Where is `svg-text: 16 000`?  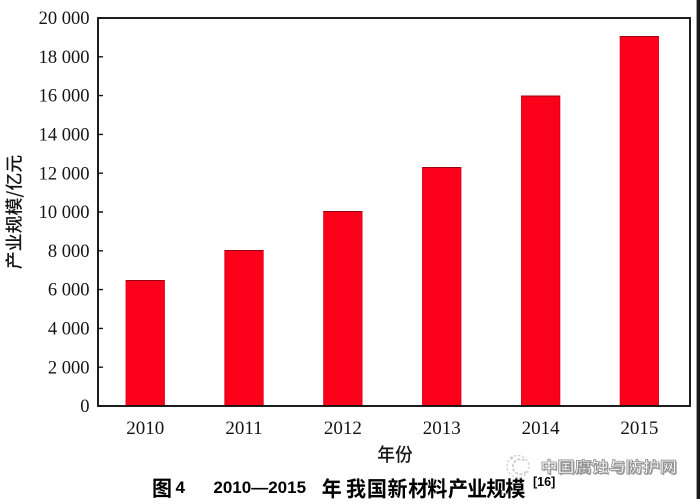
svg-text: 16 000 is located at coordinates (64, 97).